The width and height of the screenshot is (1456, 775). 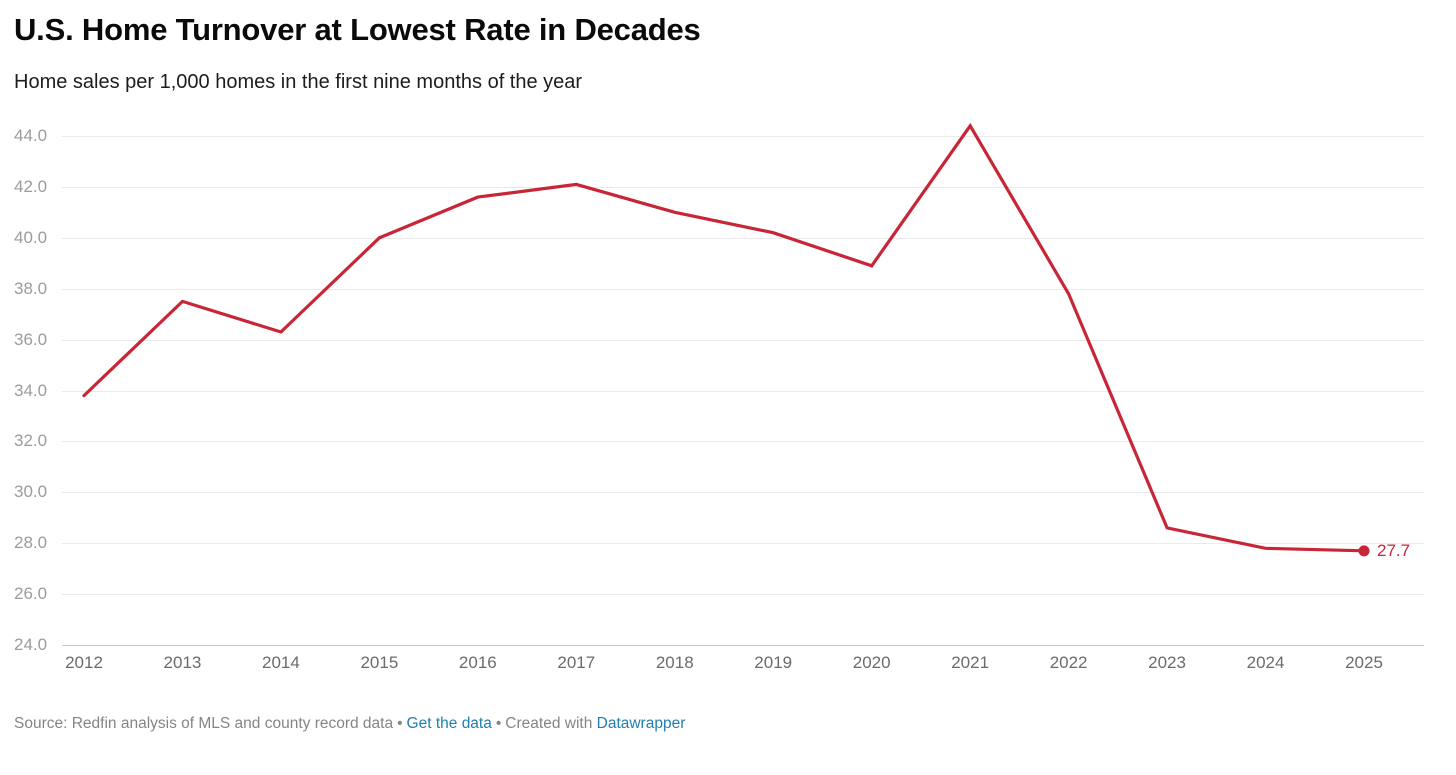 I want to click on y-axis-tick-label: 34.0, so click(x=31, y=390).